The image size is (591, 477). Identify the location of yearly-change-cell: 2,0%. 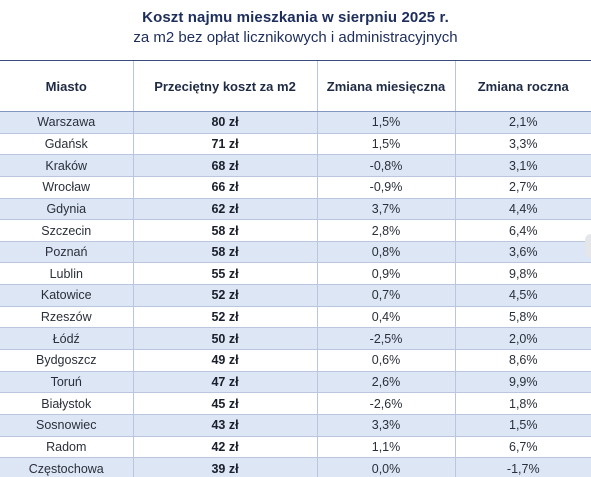
(523, 339).